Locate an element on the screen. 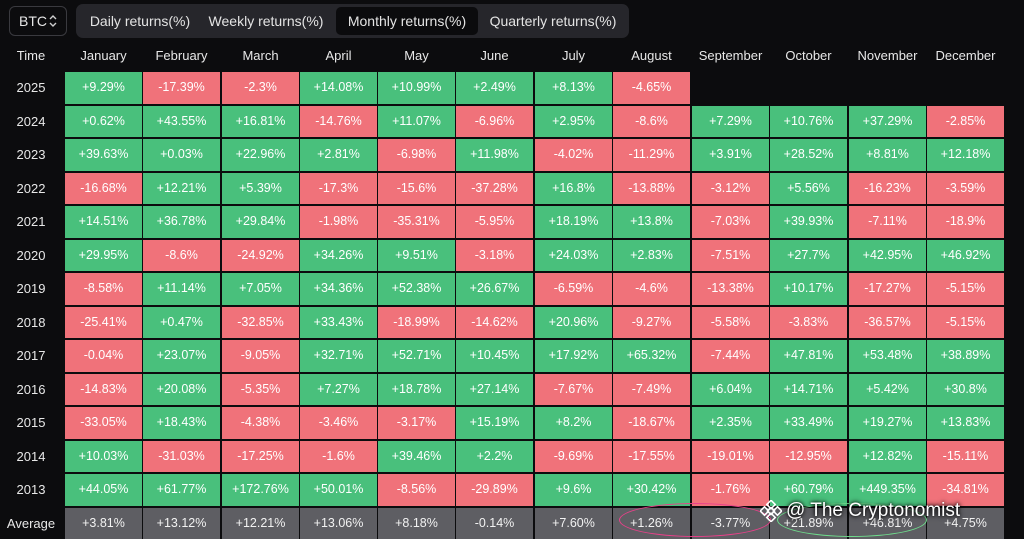  watermark: @ The Cryptonomist is located at coordinates (860, 511).